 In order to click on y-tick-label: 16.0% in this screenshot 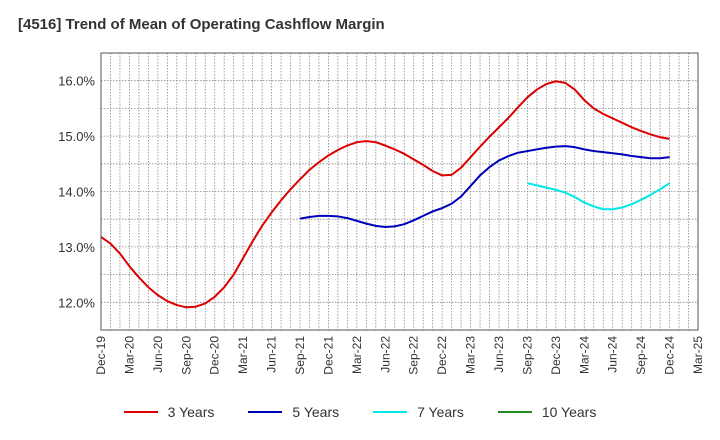, I will do `click(76, 81)`.